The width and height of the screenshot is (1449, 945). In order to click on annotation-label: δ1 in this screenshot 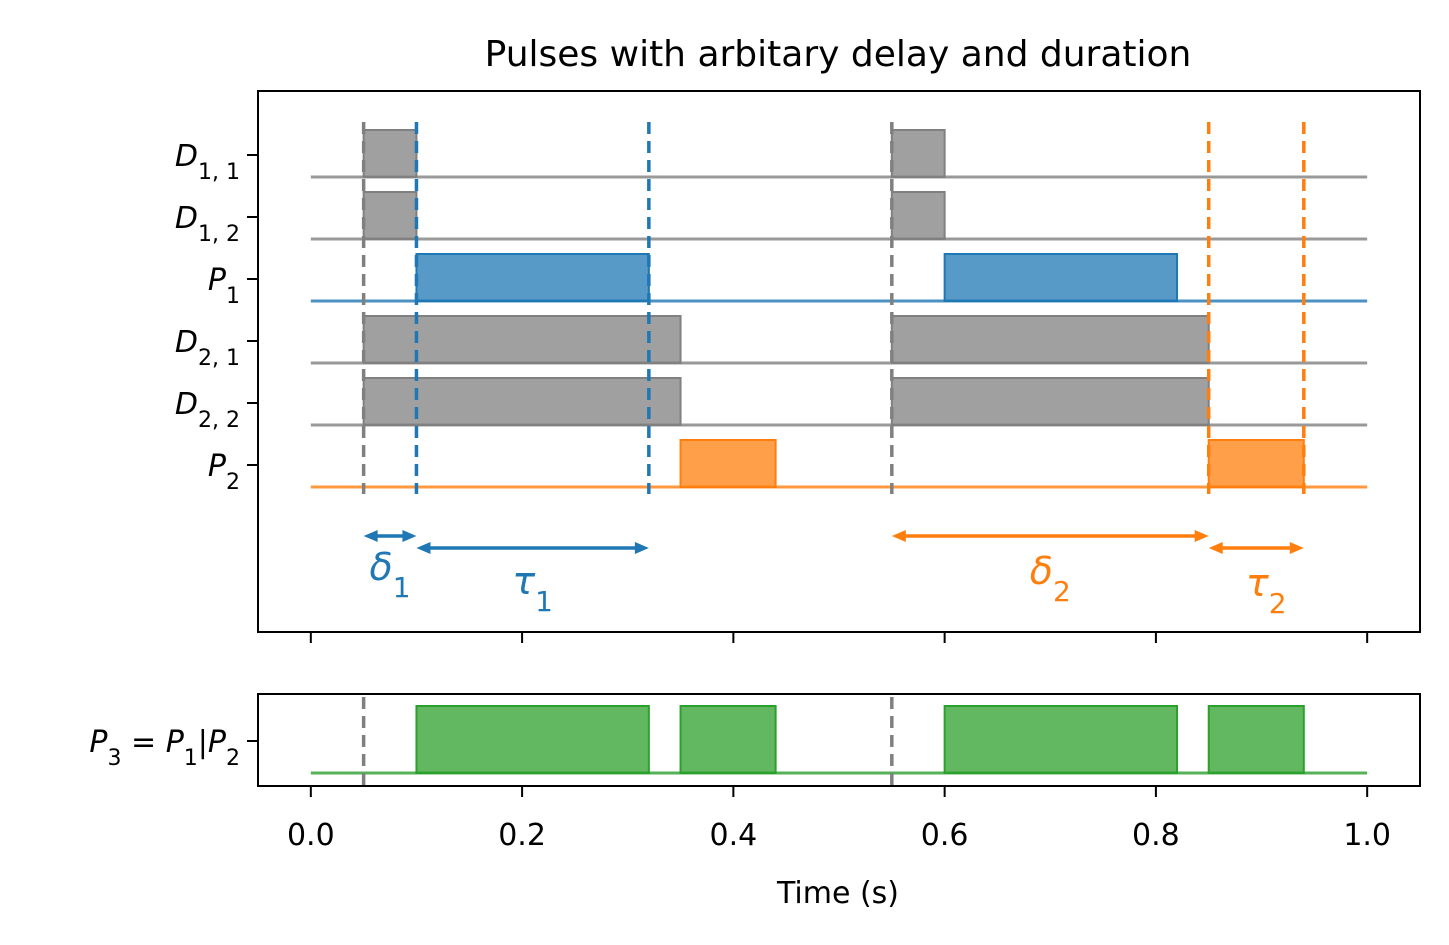, I will do `click(390, 574)`.